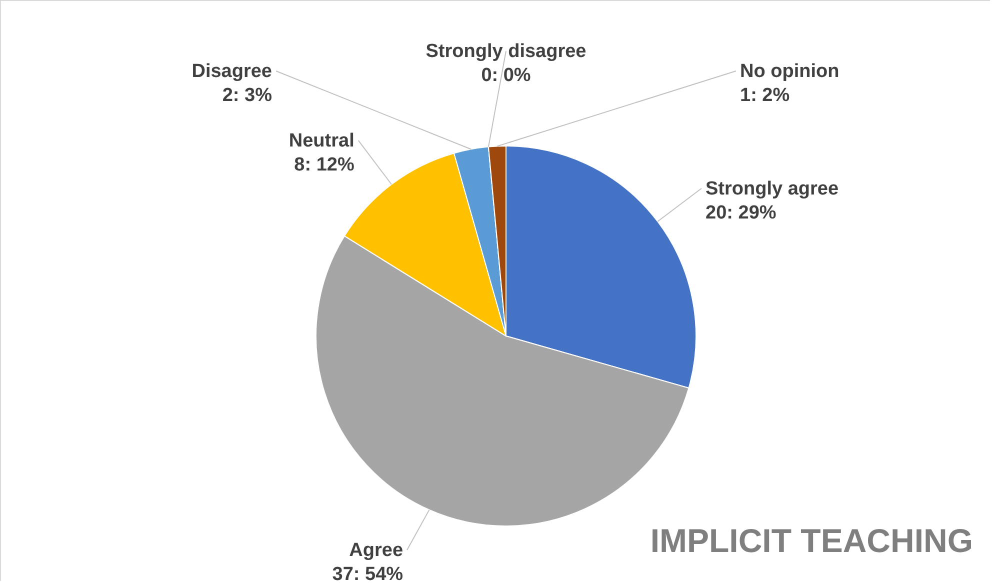 This screenshot has height=583, width=992. Describe the element at coordinates (247, 95) in the screenshot. I see `data-label: 2: 3%` at that location.